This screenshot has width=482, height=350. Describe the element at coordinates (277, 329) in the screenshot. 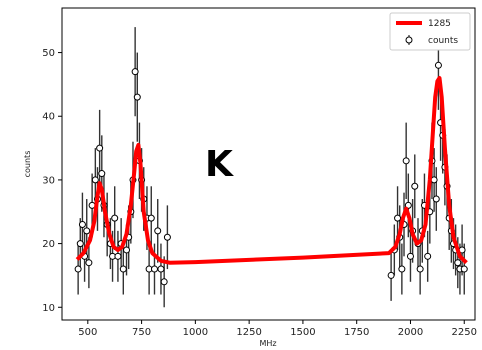

I see `x-axis-ticks: 500 750 1000 1250 1500 1750 2000 2250` at that location.